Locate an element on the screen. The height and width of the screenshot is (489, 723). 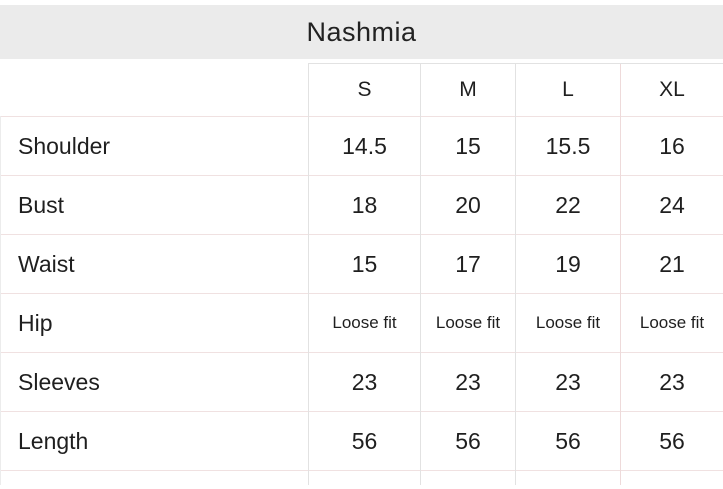
table-row-length: Length 56 56 56 56 is located at coordinates (361, 441).